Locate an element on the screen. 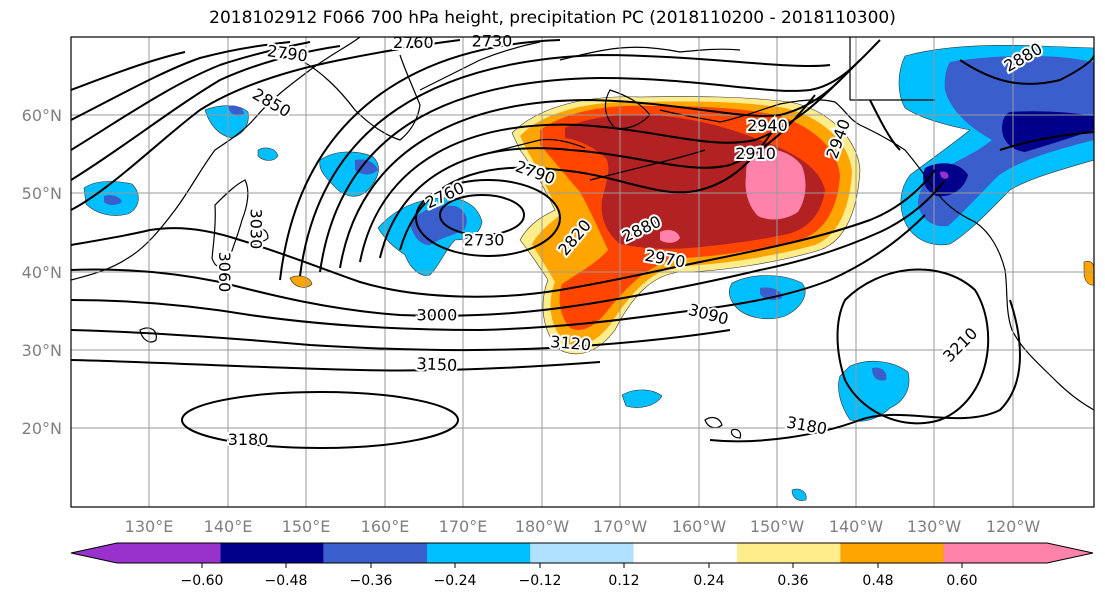 The width and height of the screenshot is (1105, 601). lat-label: 60°N is located at coordinates (42, 115).